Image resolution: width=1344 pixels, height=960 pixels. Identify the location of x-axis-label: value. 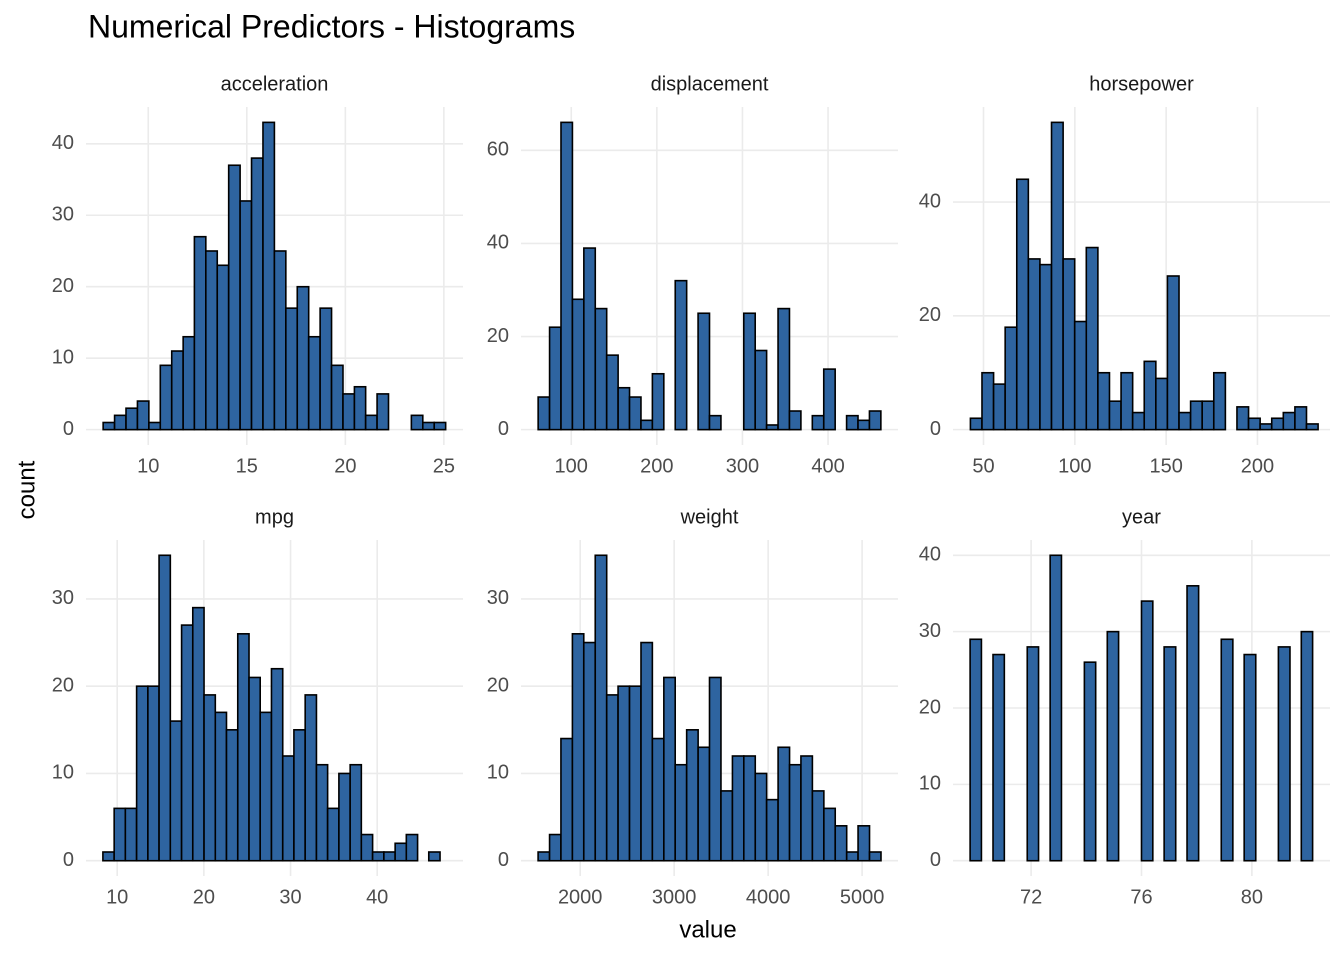
(707, 929).